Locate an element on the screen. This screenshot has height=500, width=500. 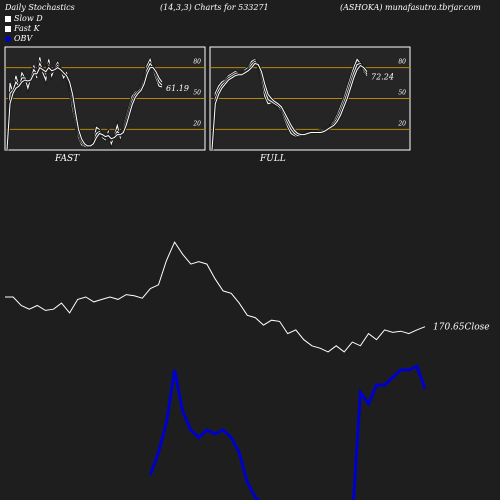
full-tick-label: 20 is located at coordinates (401, 123).